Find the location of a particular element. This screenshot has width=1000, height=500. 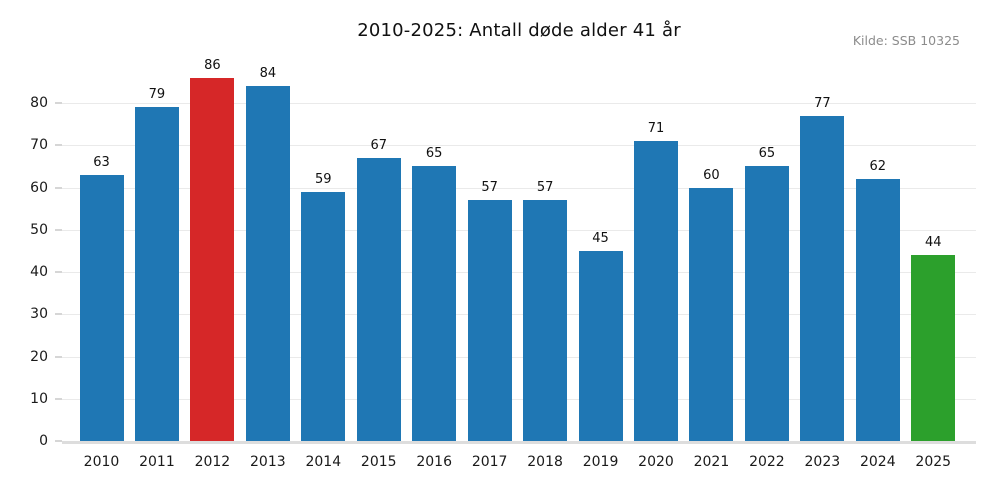

bar-2012 is located at coordinates (212, 259).